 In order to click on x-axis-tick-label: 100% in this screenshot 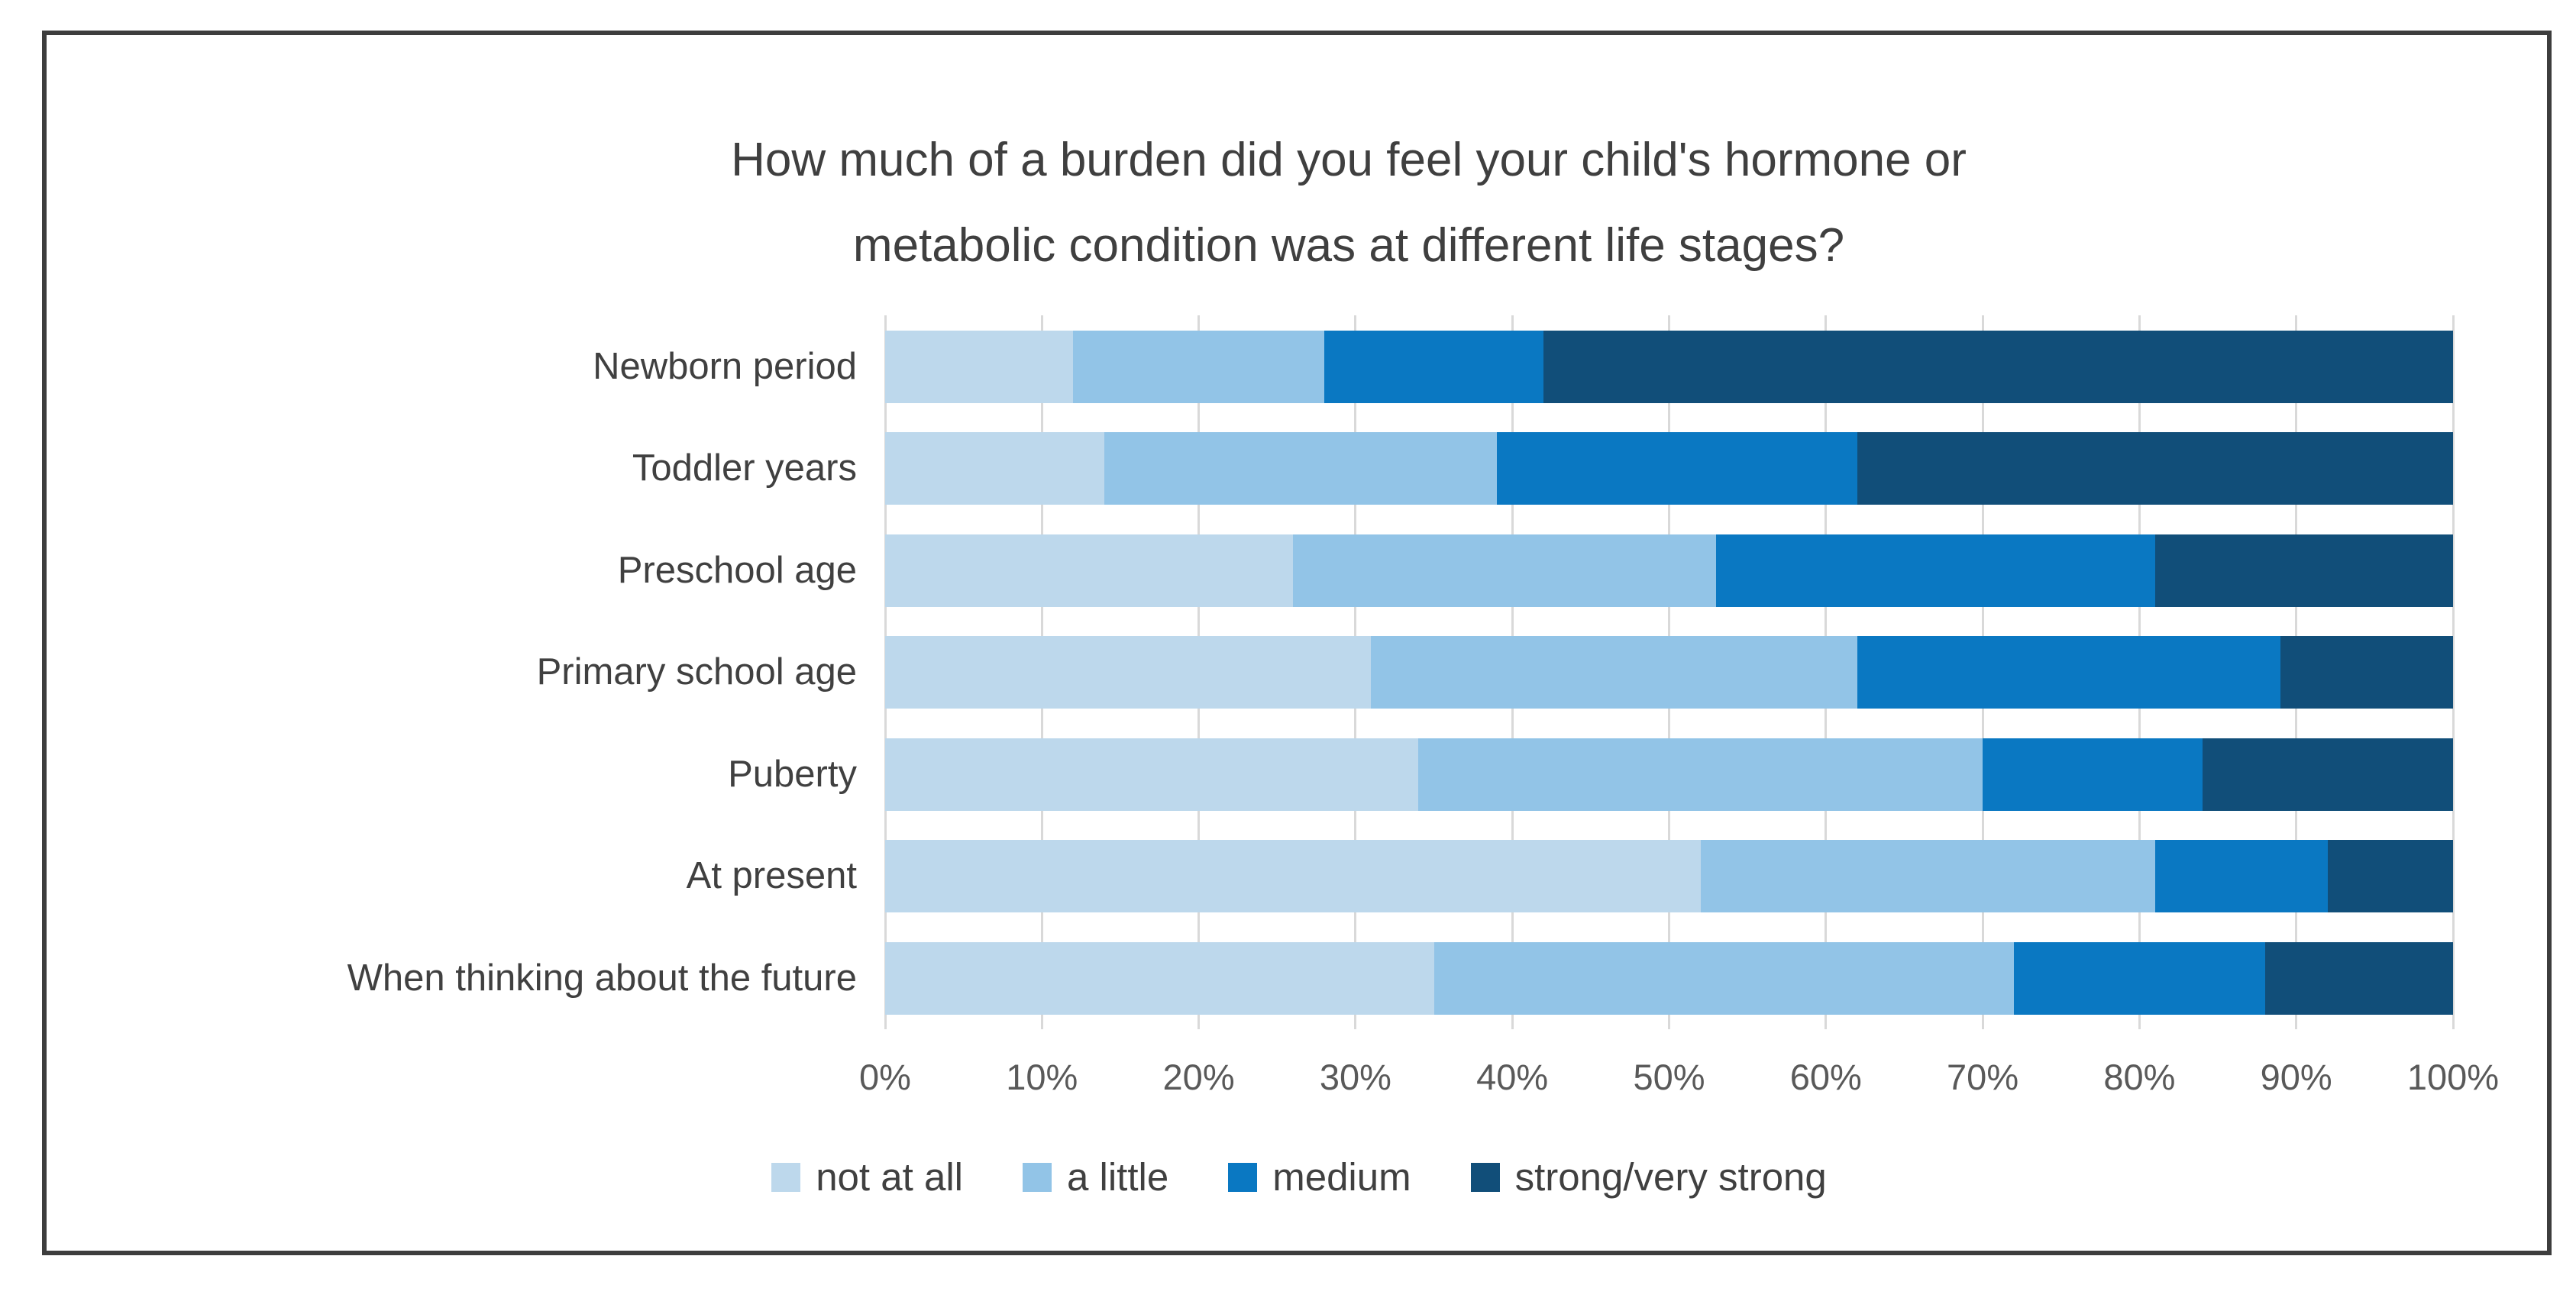, I will do `click(2453, 1077)`.